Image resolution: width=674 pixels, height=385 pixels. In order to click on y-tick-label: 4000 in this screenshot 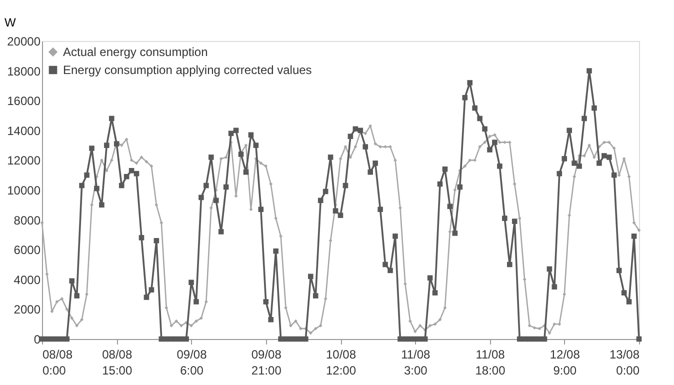, I will do `click(27, 279)`.